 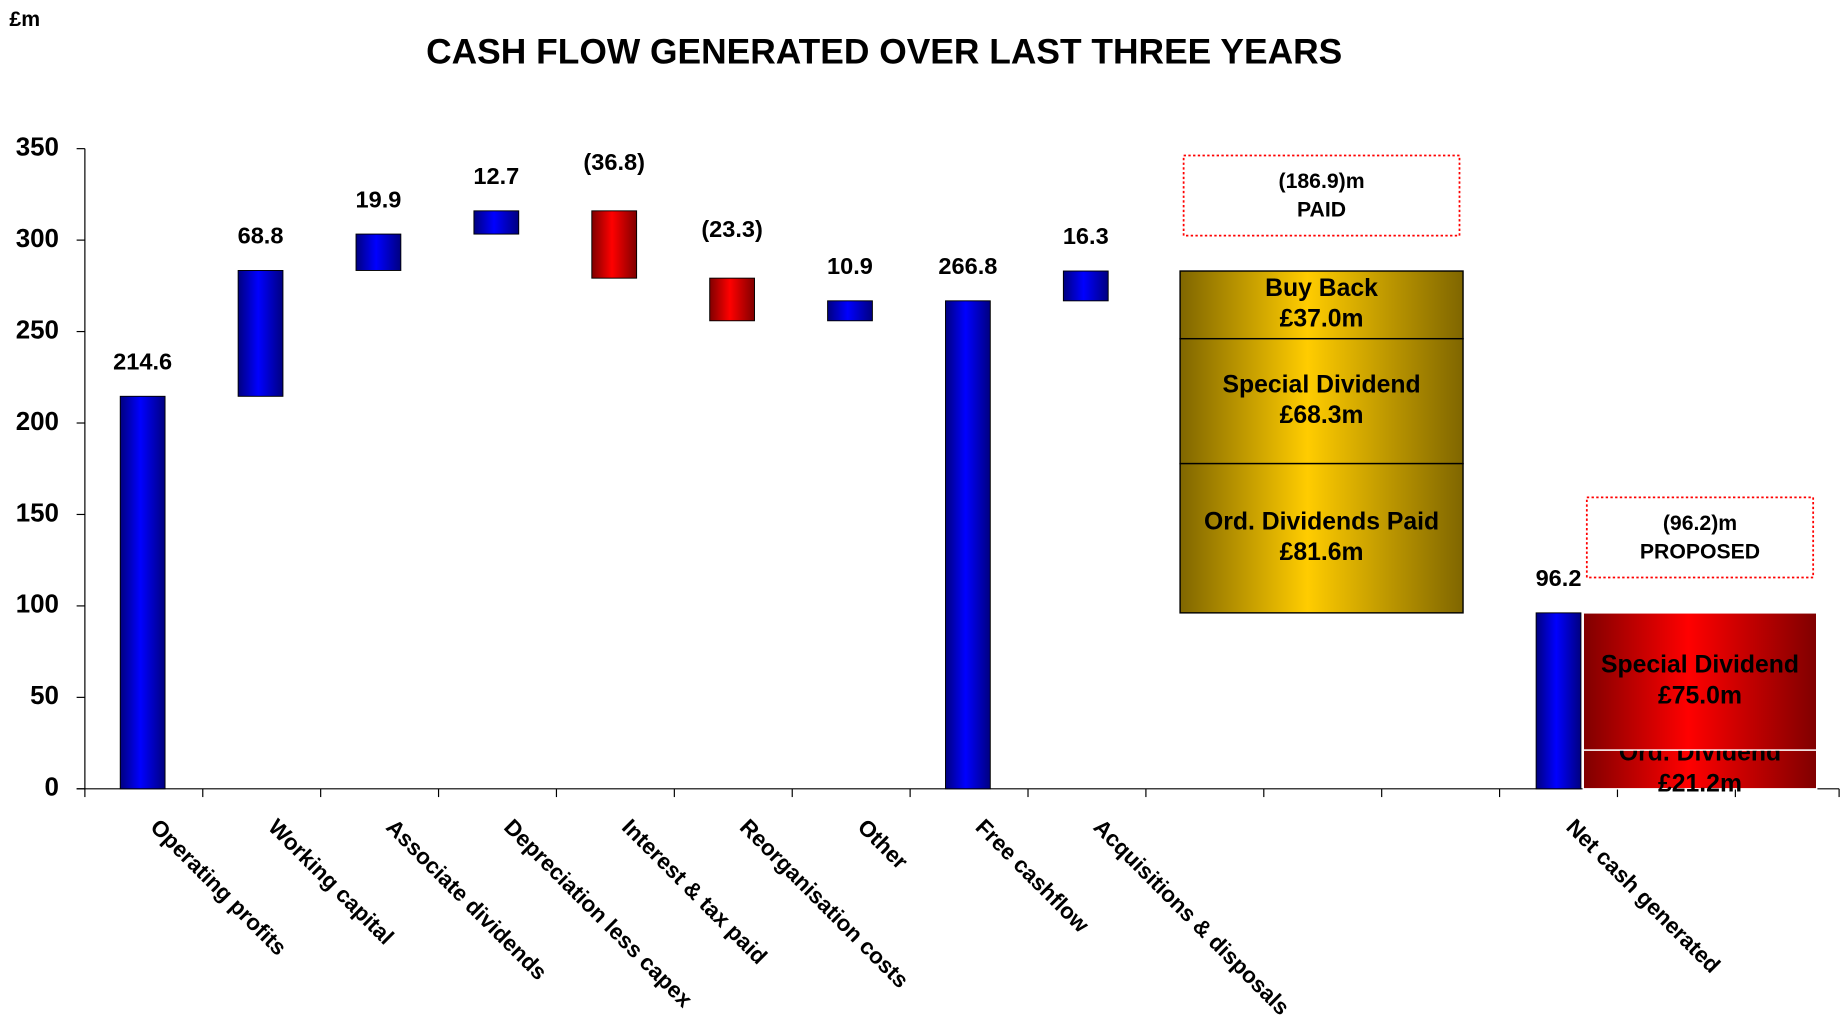 I want to click on y-tick-label: 300, so click(x=37, y=239).